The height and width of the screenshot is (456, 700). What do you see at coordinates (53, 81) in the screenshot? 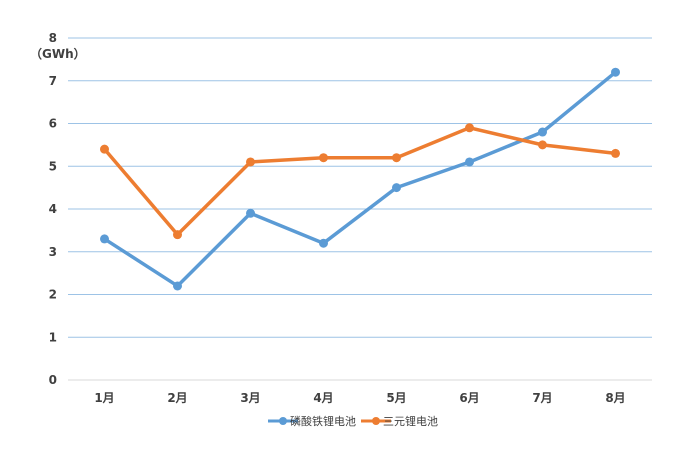
I see `y-tick-label: 7` at bounding box center [53, 81].